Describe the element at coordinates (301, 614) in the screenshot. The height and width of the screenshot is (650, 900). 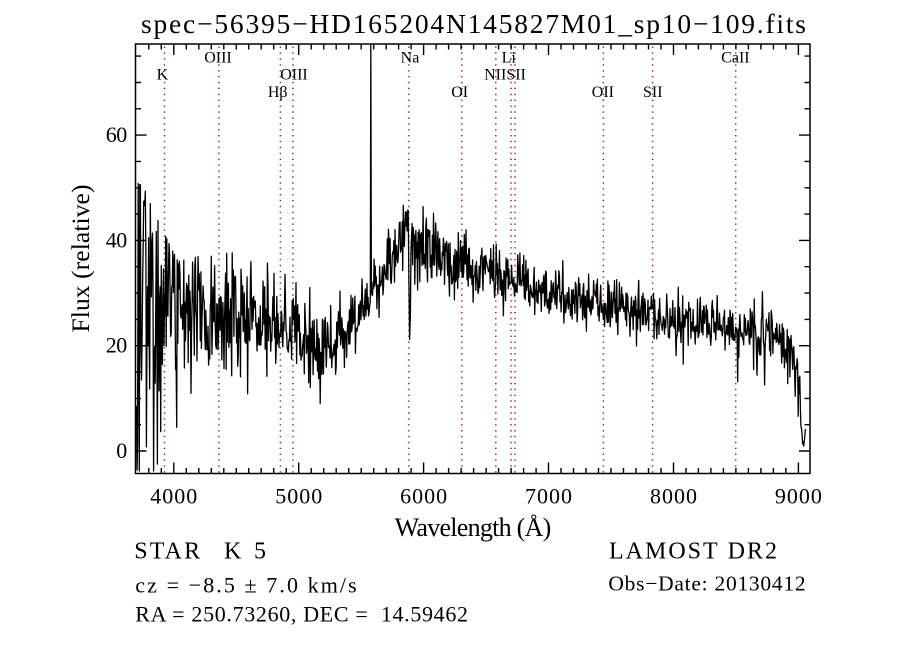
I see `svg-text:RA = 250.73260, DEC = 14.5946: RA = 250.73260, DEC = 14.59462` at that location.